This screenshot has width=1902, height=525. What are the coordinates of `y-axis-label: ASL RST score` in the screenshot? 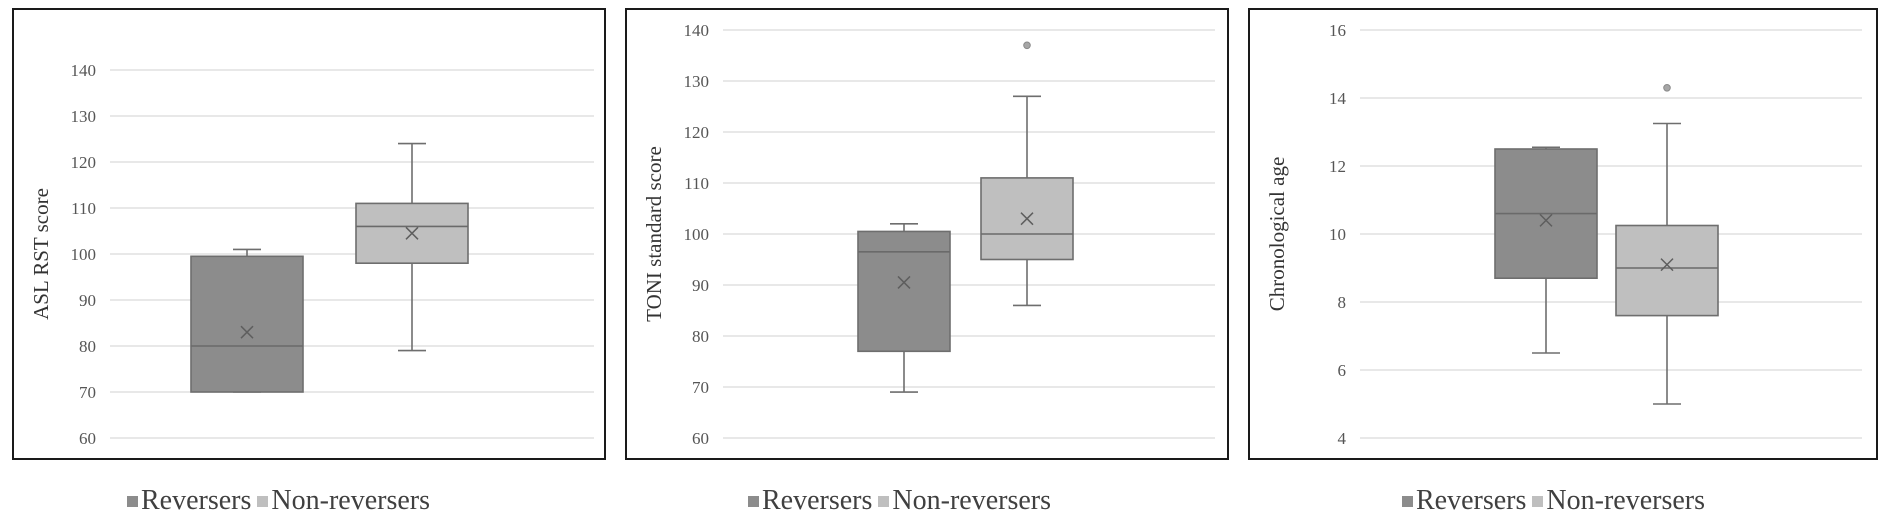 It's located at (41, 254).